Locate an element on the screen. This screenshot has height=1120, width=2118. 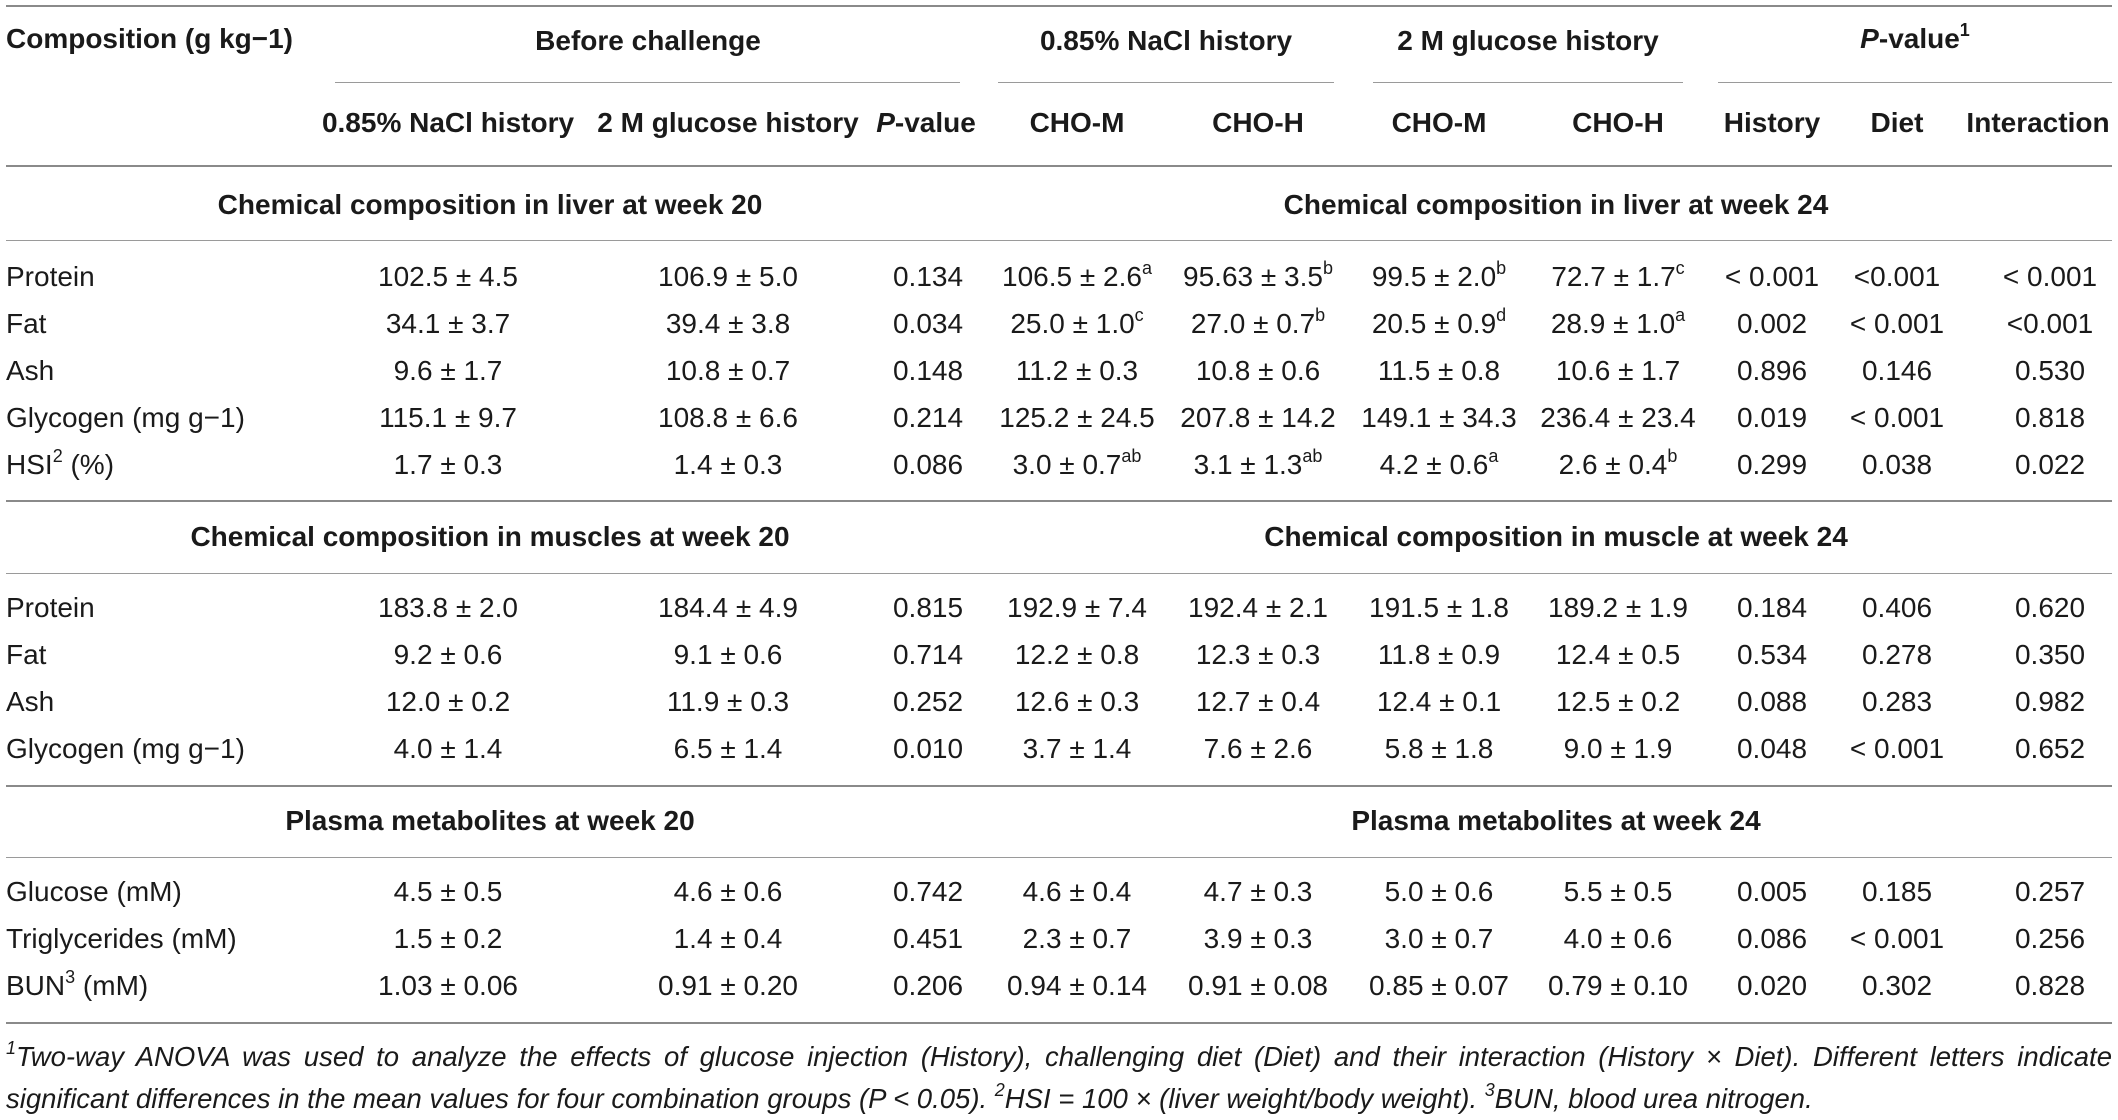
header-glucose-history: 2 M glucose history is located at coordinates (1528, 40).